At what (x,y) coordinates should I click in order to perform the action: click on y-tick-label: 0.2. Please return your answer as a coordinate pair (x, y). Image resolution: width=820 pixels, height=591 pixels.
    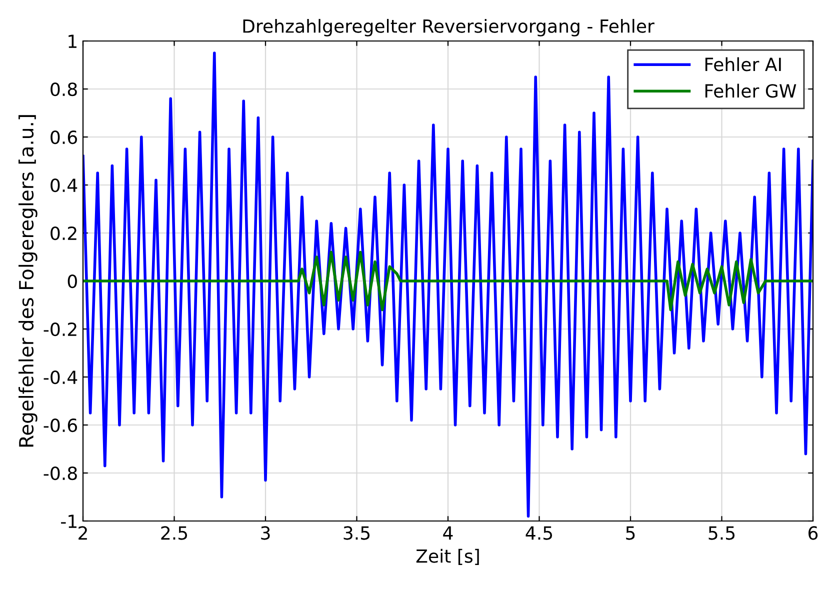
    Looking at the image, I should click on (63, 233).